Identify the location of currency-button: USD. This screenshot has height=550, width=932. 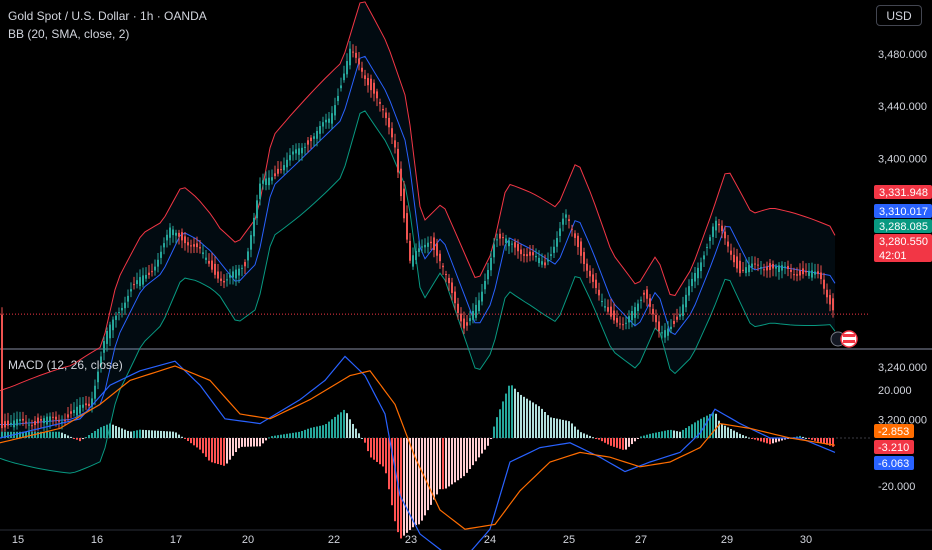
(899, 15).